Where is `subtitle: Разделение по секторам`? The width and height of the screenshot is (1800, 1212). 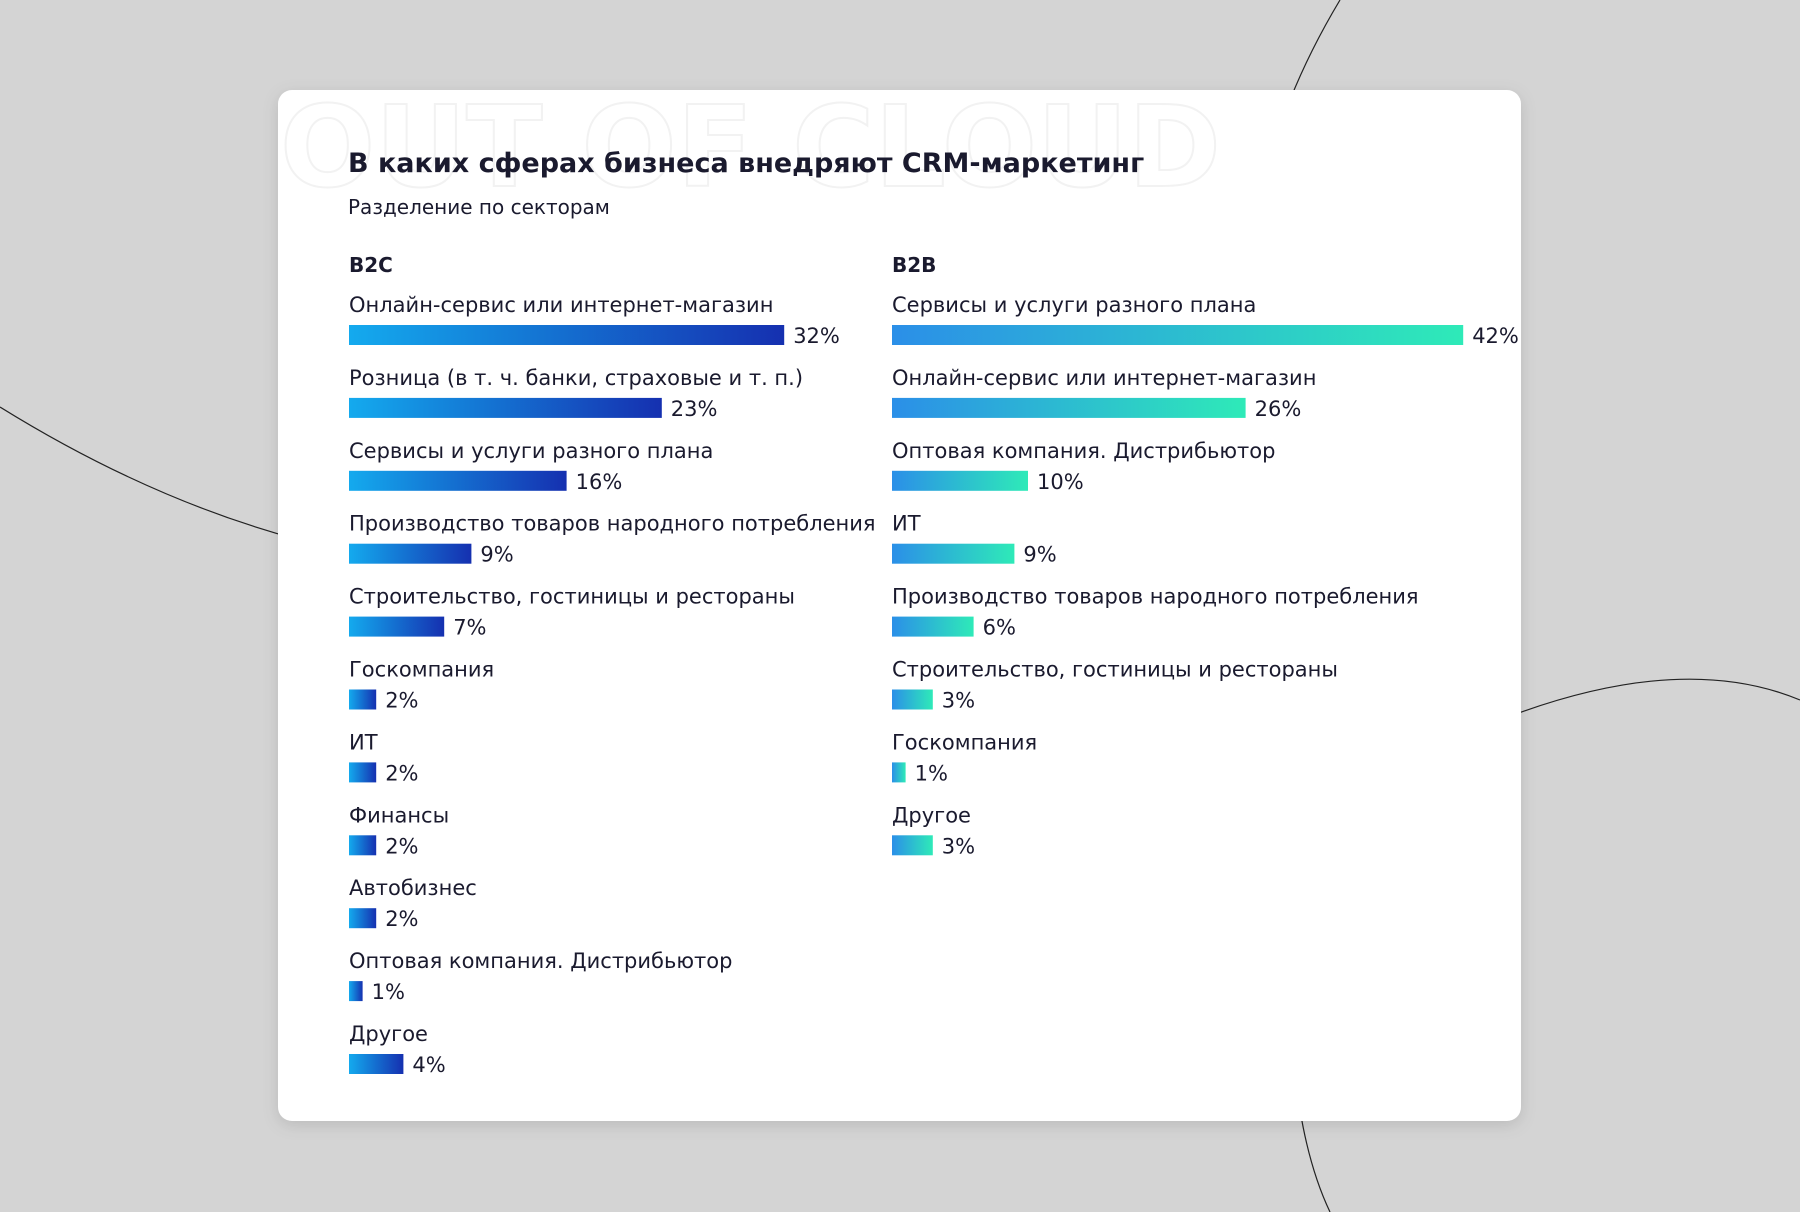 subtitle: Разделение по секторам is located at coordinates (479, 207).